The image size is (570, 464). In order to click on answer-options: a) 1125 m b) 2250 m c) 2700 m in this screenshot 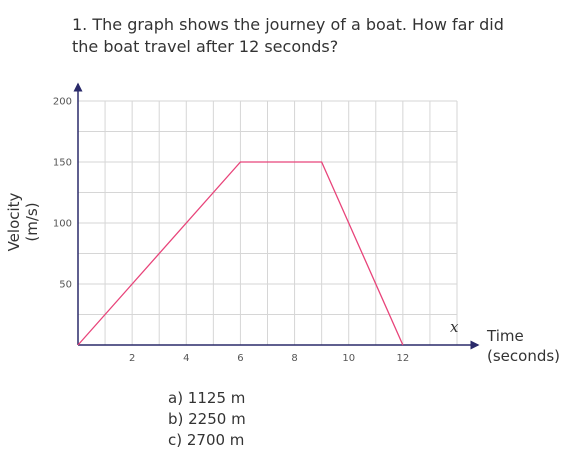, I will do `click(207, 419)`.